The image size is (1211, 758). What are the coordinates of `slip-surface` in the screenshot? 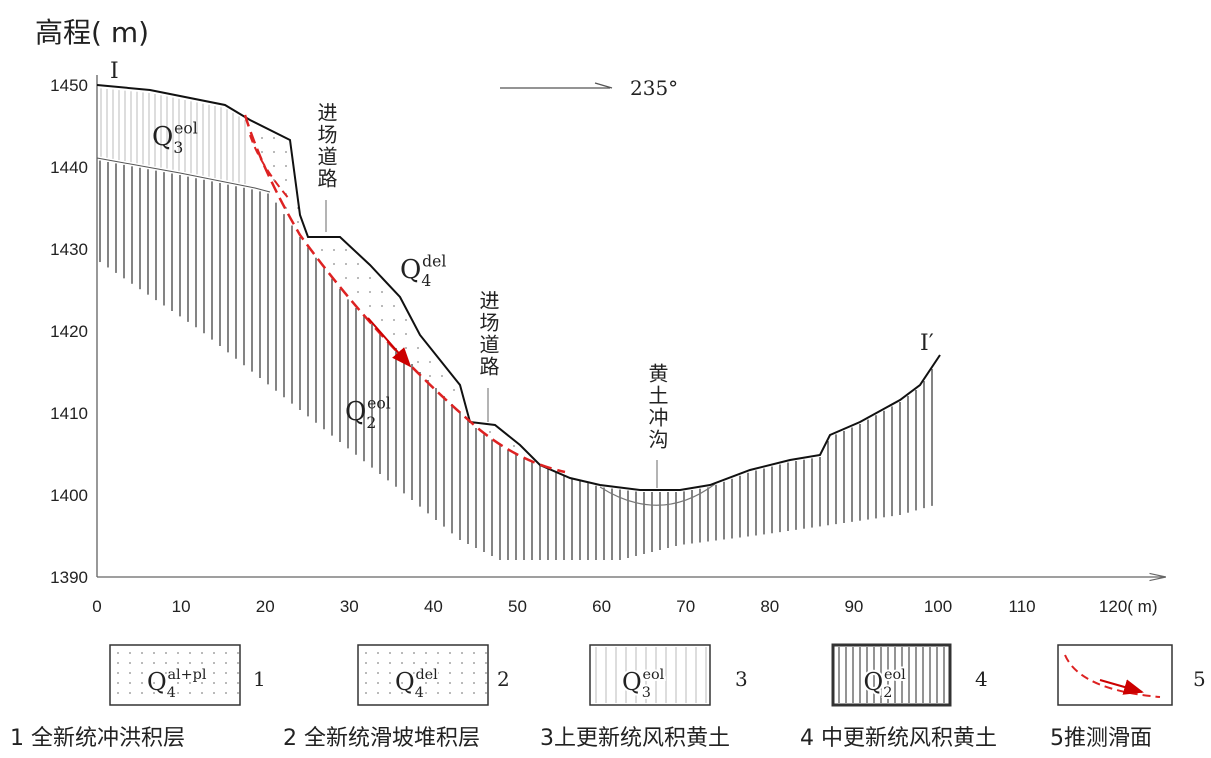 It's located at (404, 294).